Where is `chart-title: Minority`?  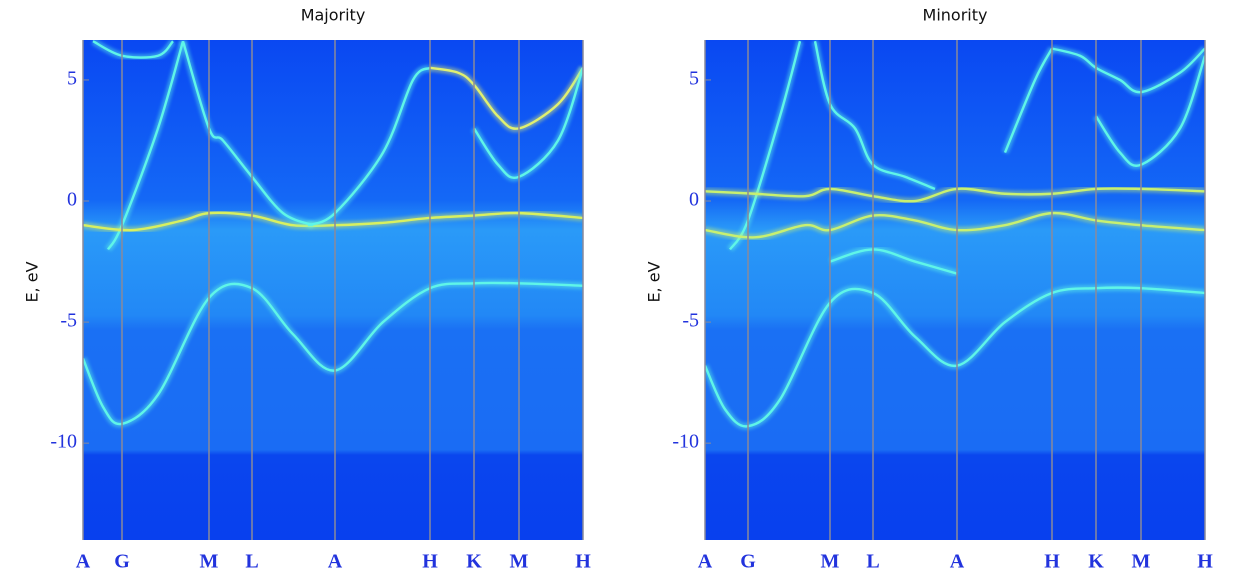
chart-title: Minority is located at coordinates (955, 15).